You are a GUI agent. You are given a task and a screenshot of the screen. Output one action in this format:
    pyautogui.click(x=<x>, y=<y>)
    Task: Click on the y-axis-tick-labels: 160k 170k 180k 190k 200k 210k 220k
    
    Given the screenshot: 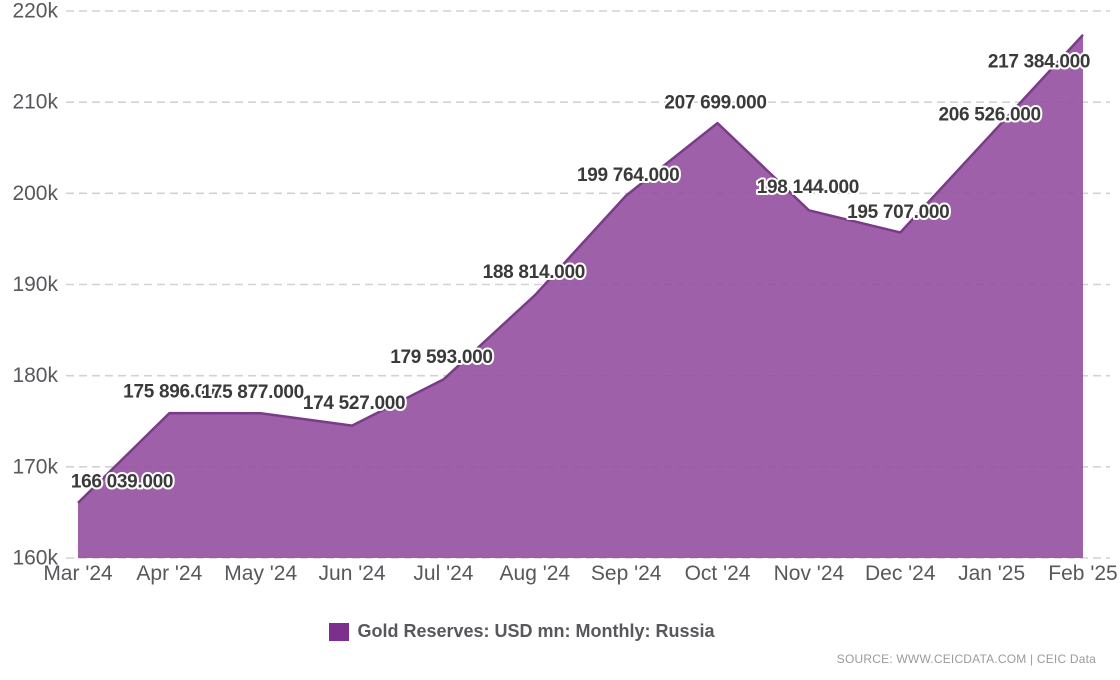 What is the action you would take?
    pyautogui.click(x=35, y=285)
    